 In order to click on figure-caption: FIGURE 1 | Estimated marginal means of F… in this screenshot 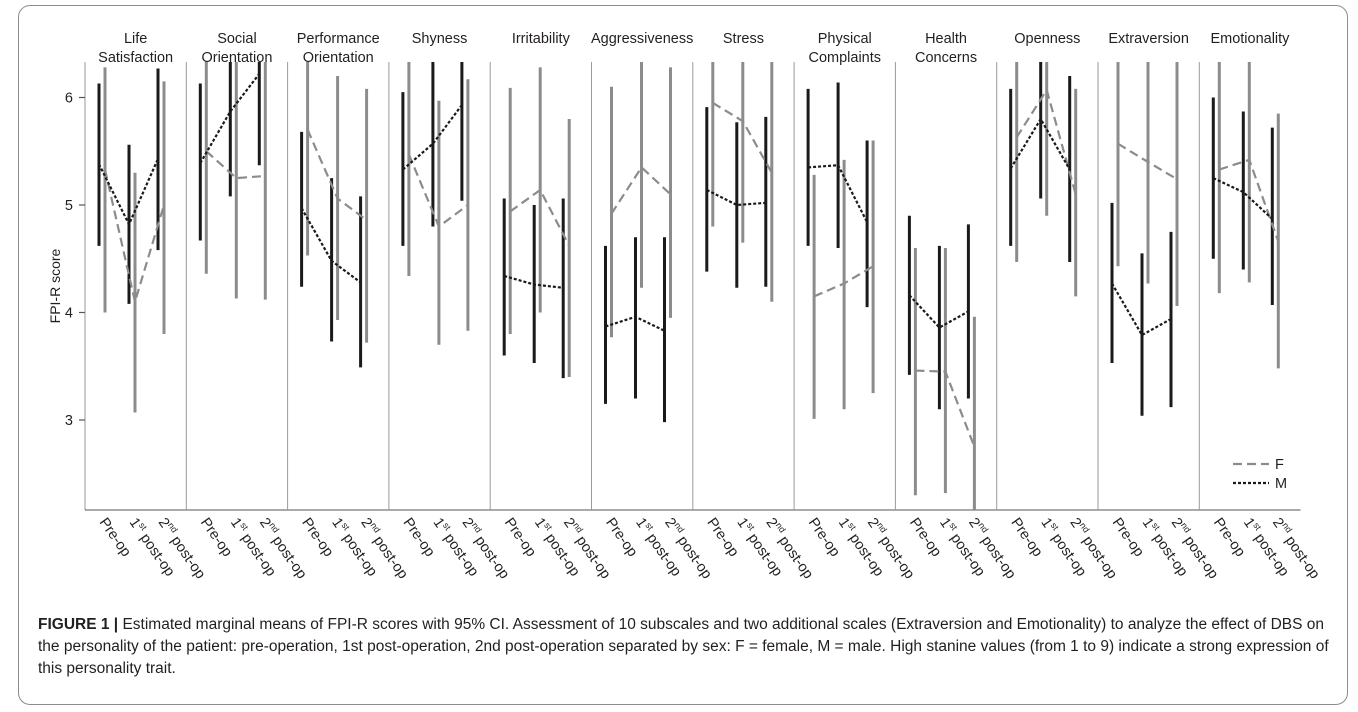, I will do `click(688, 647)`.